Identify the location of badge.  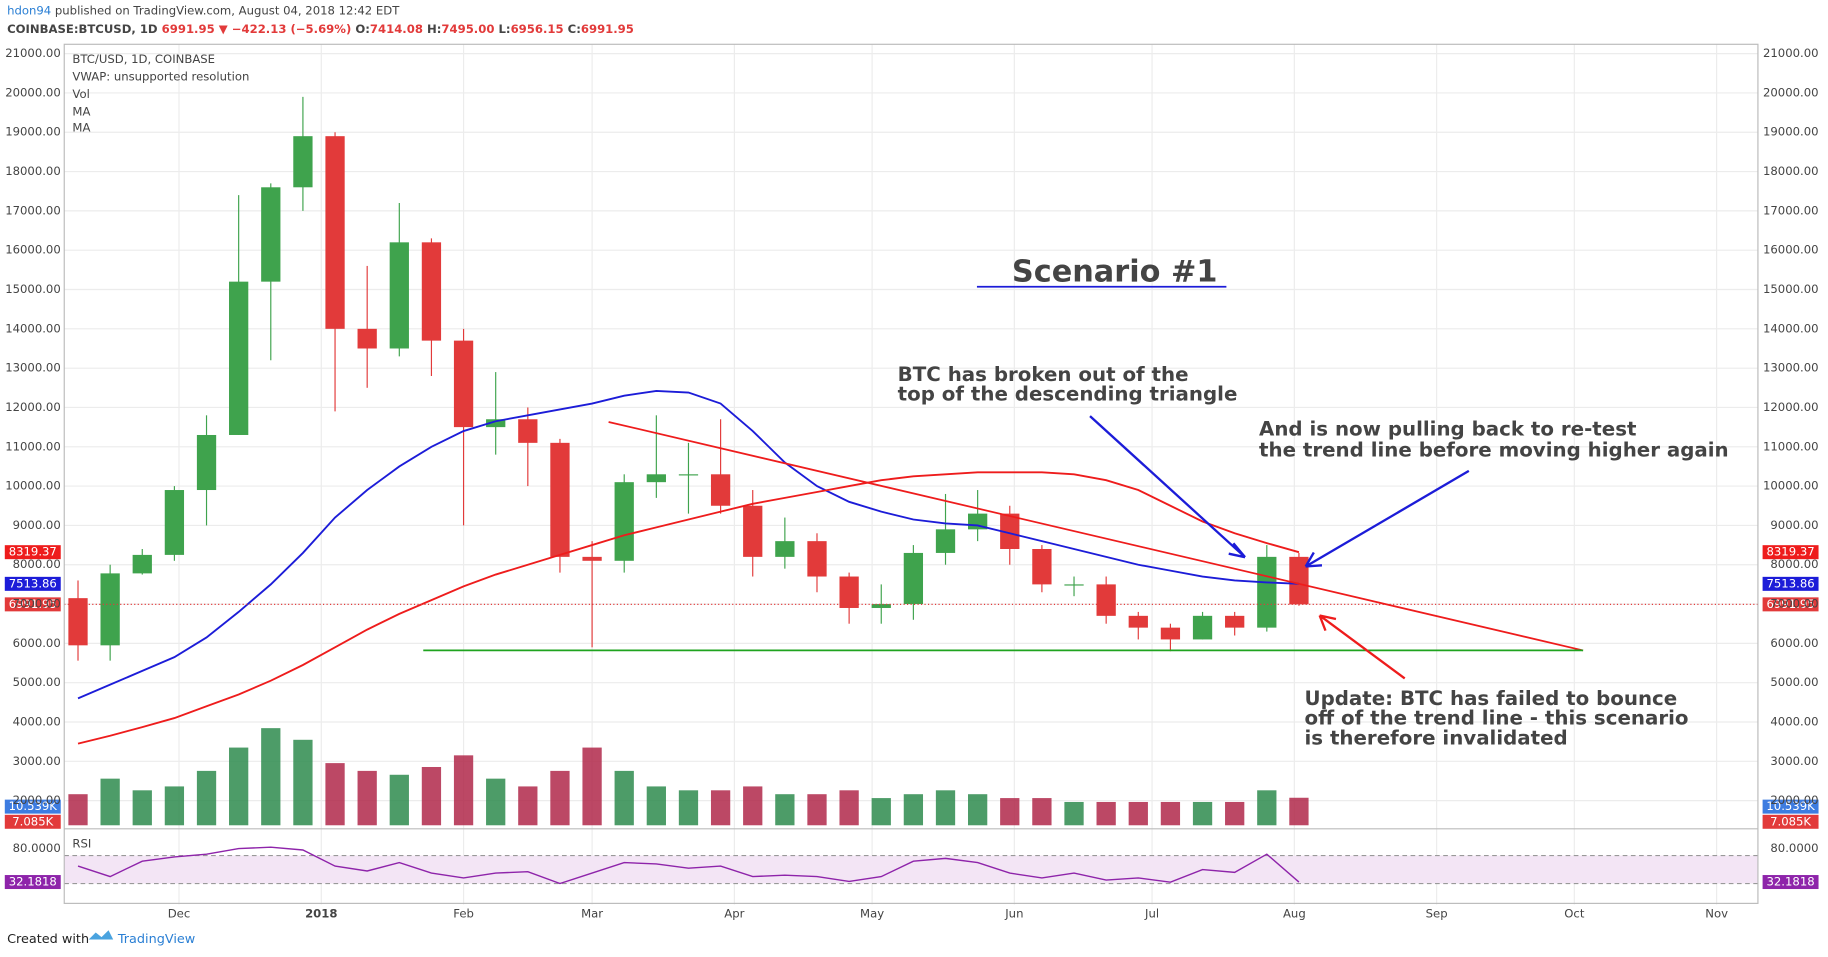
(1790, 806).